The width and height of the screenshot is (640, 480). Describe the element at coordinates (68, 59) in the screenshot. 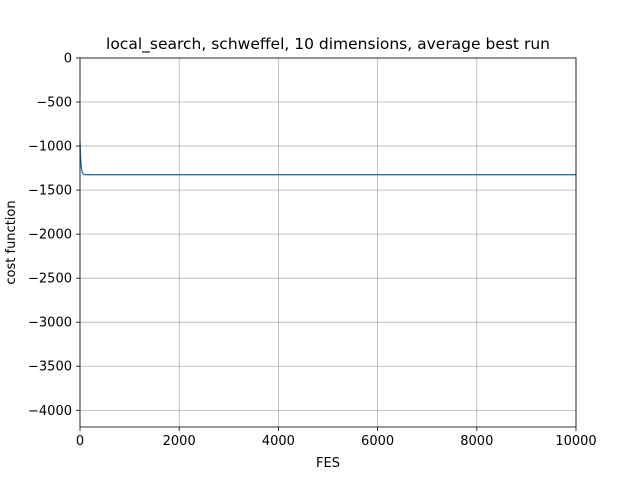

I see `y-tick-label: 0` at that location.